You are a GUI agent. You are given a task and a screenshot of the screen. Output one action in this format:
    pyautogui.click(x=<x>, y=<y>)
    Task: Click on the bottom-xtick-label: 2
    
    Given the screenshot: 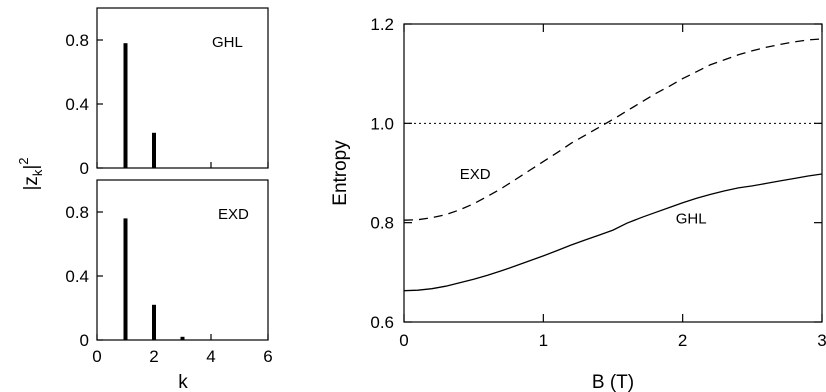 What is the action you would take?
    pyautogui.click(x=153, y=356)
    